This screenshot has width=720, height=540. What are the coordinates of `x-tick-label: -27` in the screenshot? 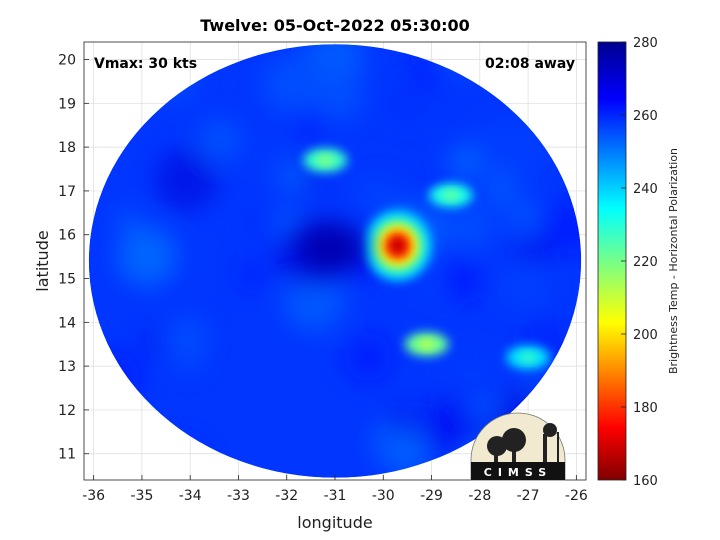 It's located at (528, 496).